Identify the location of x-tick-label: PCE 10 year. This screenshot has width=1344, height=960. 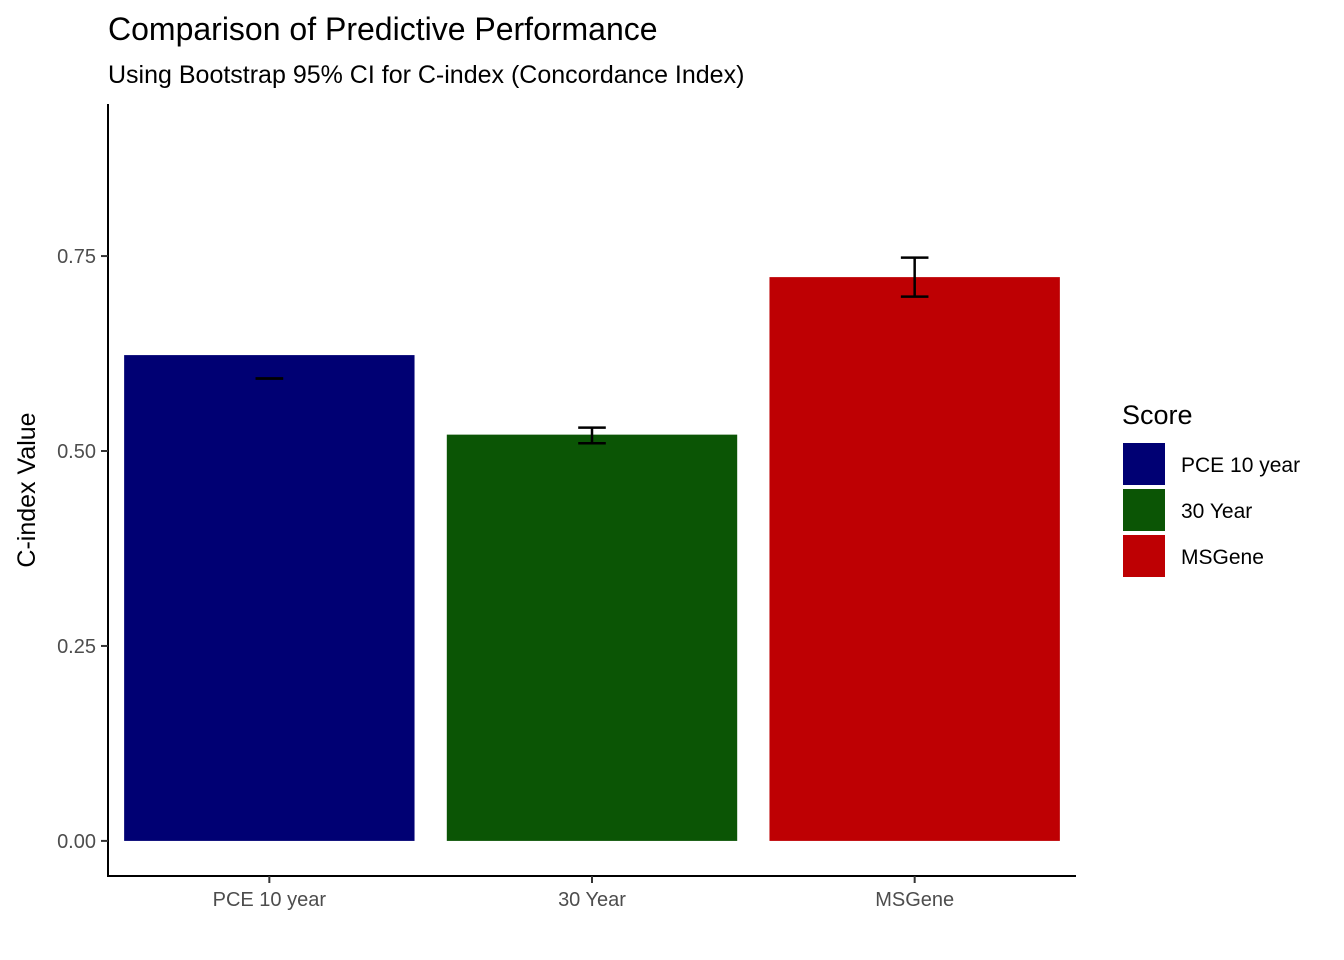
(270, 900).